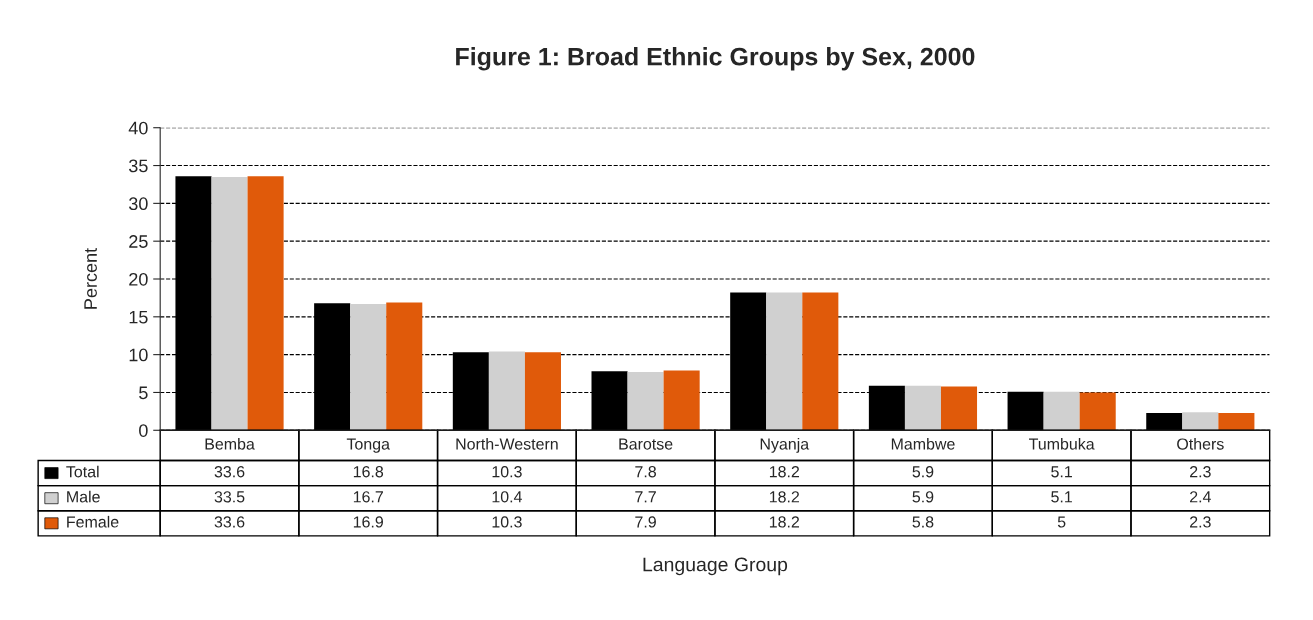 Image resolution: width=1313 pixels, height=620 pixels. Describe the element at coordinates (138, 204) in the screenshot. I see `y-tick-label: 30` at that location.